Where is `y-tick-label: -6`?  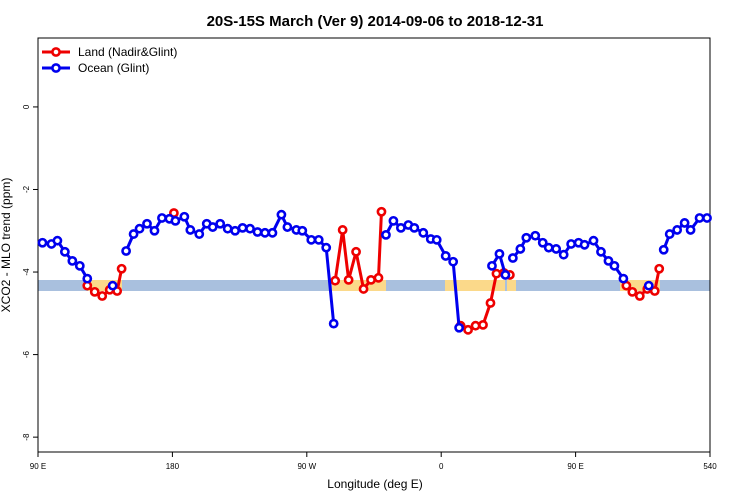
y-tick-label: -6 is located at coordinates (26, 354).